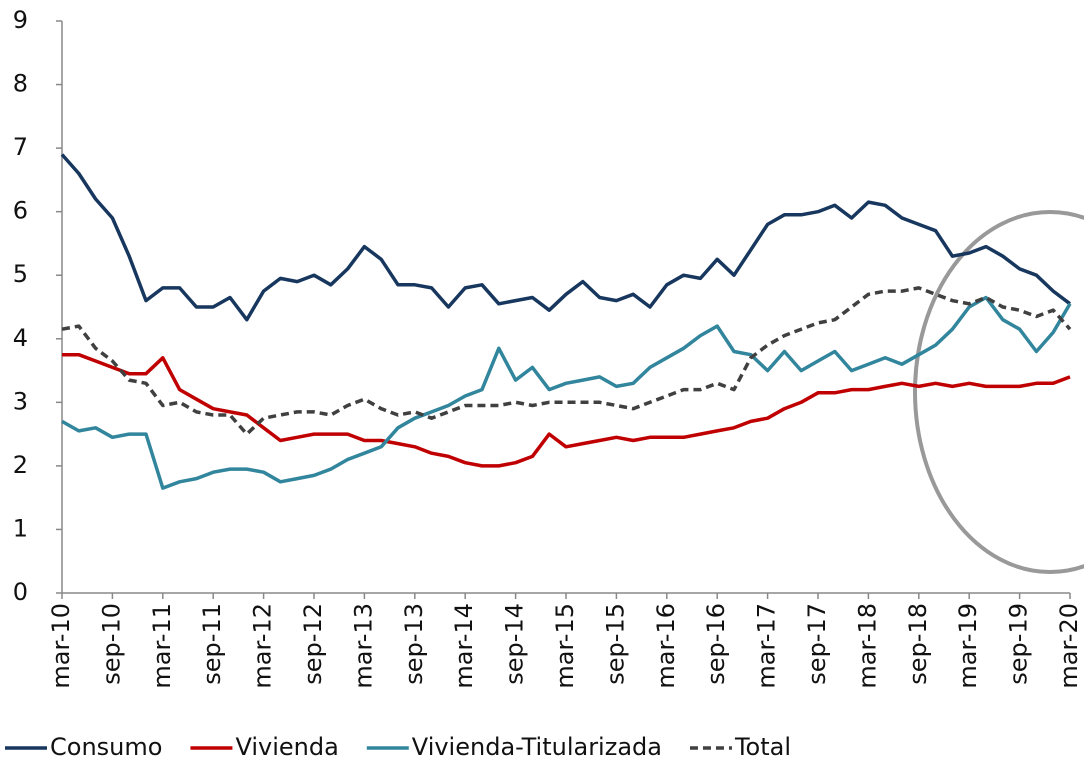  Describe the element at coordinates (537, 747) in the screenshot. I see `legend-label: Vivienda-Titularizada` at that location.